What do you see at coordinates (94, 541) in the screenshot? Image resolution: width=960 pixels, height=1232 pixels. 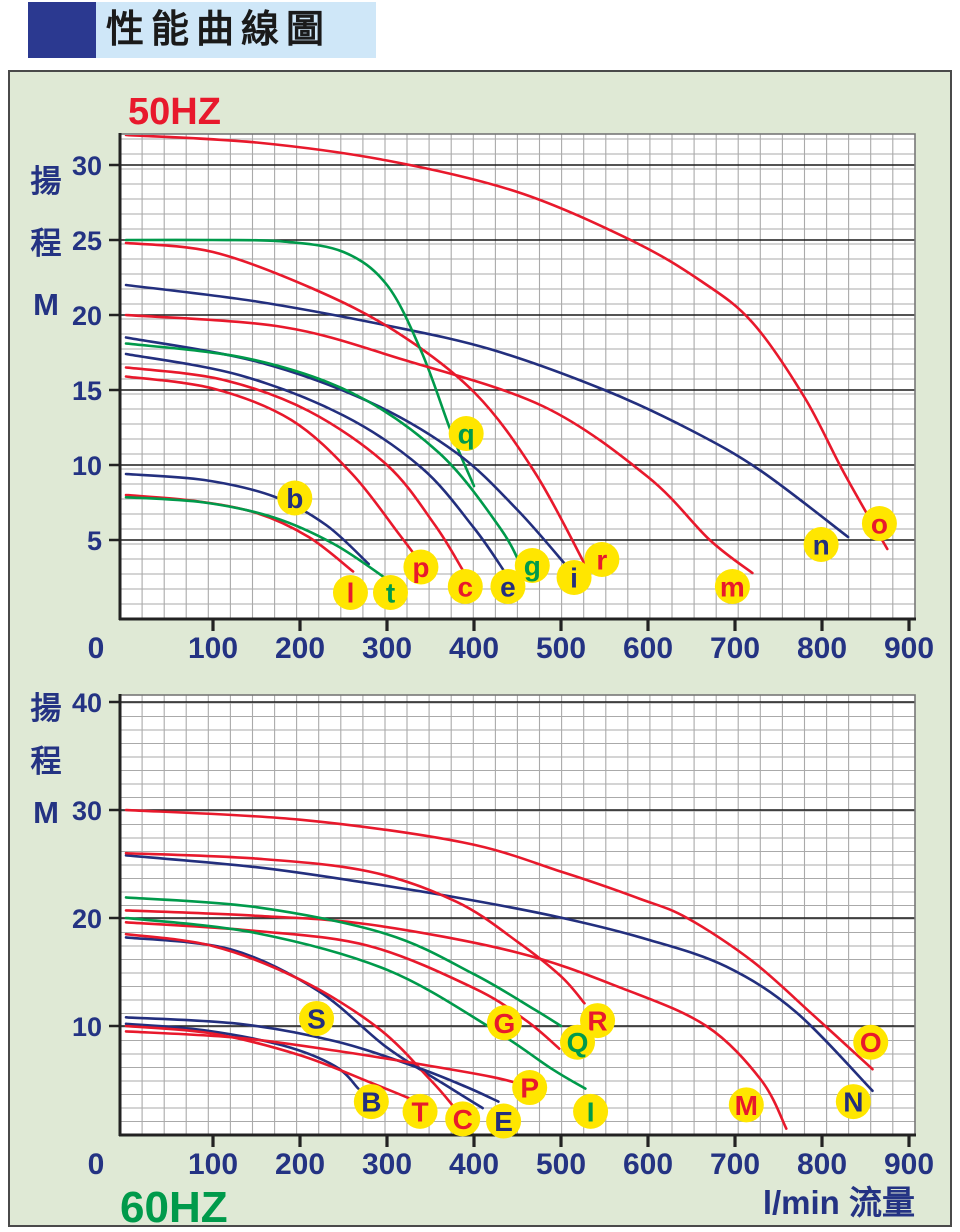 I see `y-tick-label: 5` at bounding box center [94, 541].